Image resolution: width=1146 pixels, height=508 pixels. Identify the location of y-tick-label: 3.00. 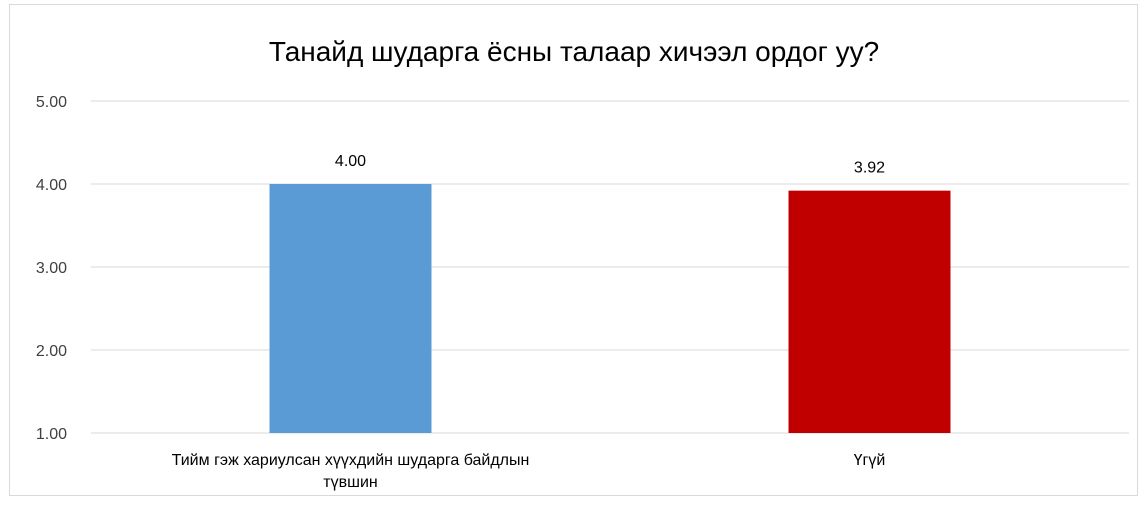
(51, 268).